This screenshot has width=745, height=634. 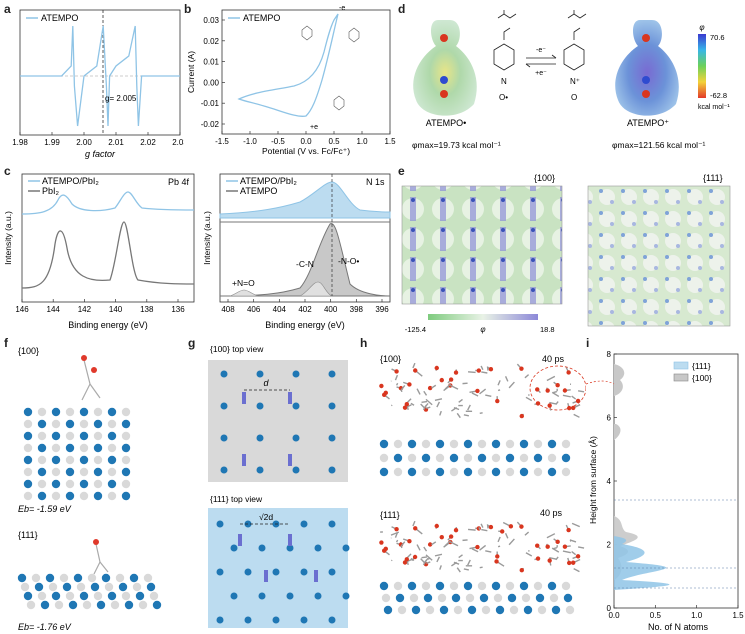 I want to click on g-bottom-molecule, so click(x=240, y=540).